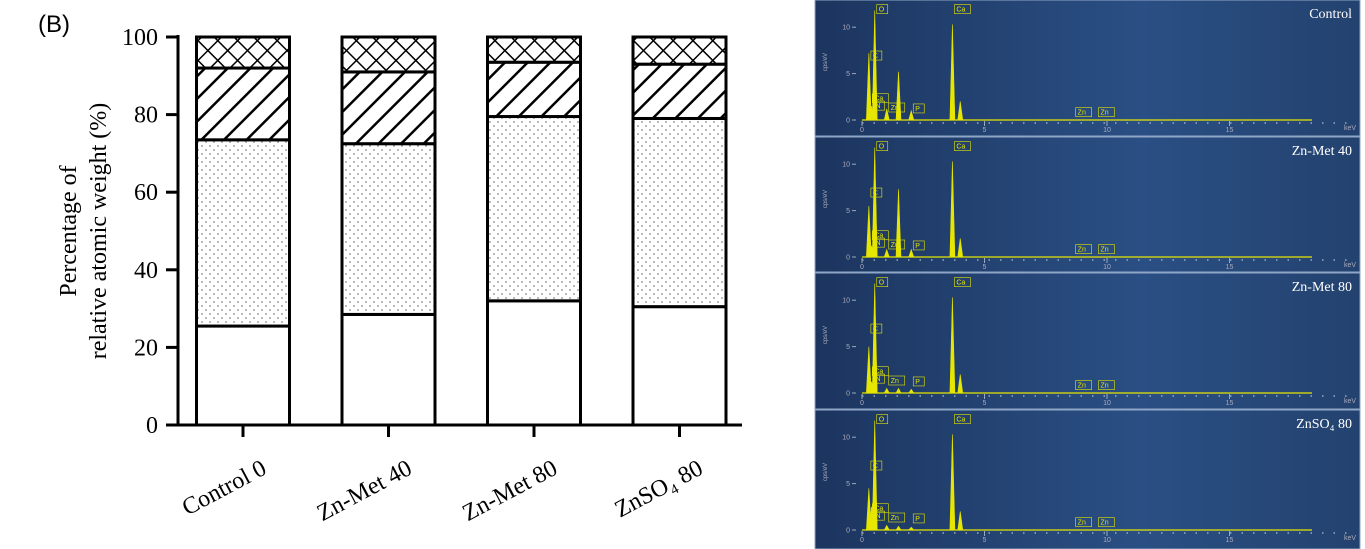 Image resolution: width=1365 pixels, height=549 pixels. I want to click on panel-title: ZnSO₄ 80, so click(1324, 424).